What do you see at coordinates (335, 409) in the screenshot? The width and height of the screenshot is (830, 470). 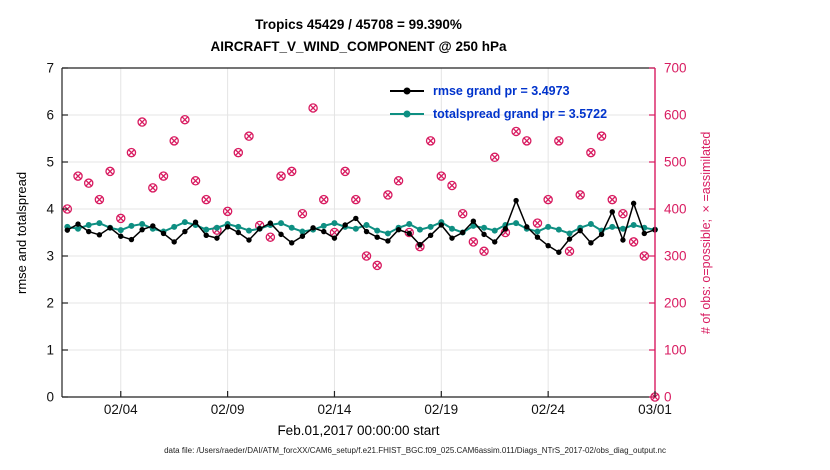 I see `svg-text: 02/14` at bounding box center [335, 409].